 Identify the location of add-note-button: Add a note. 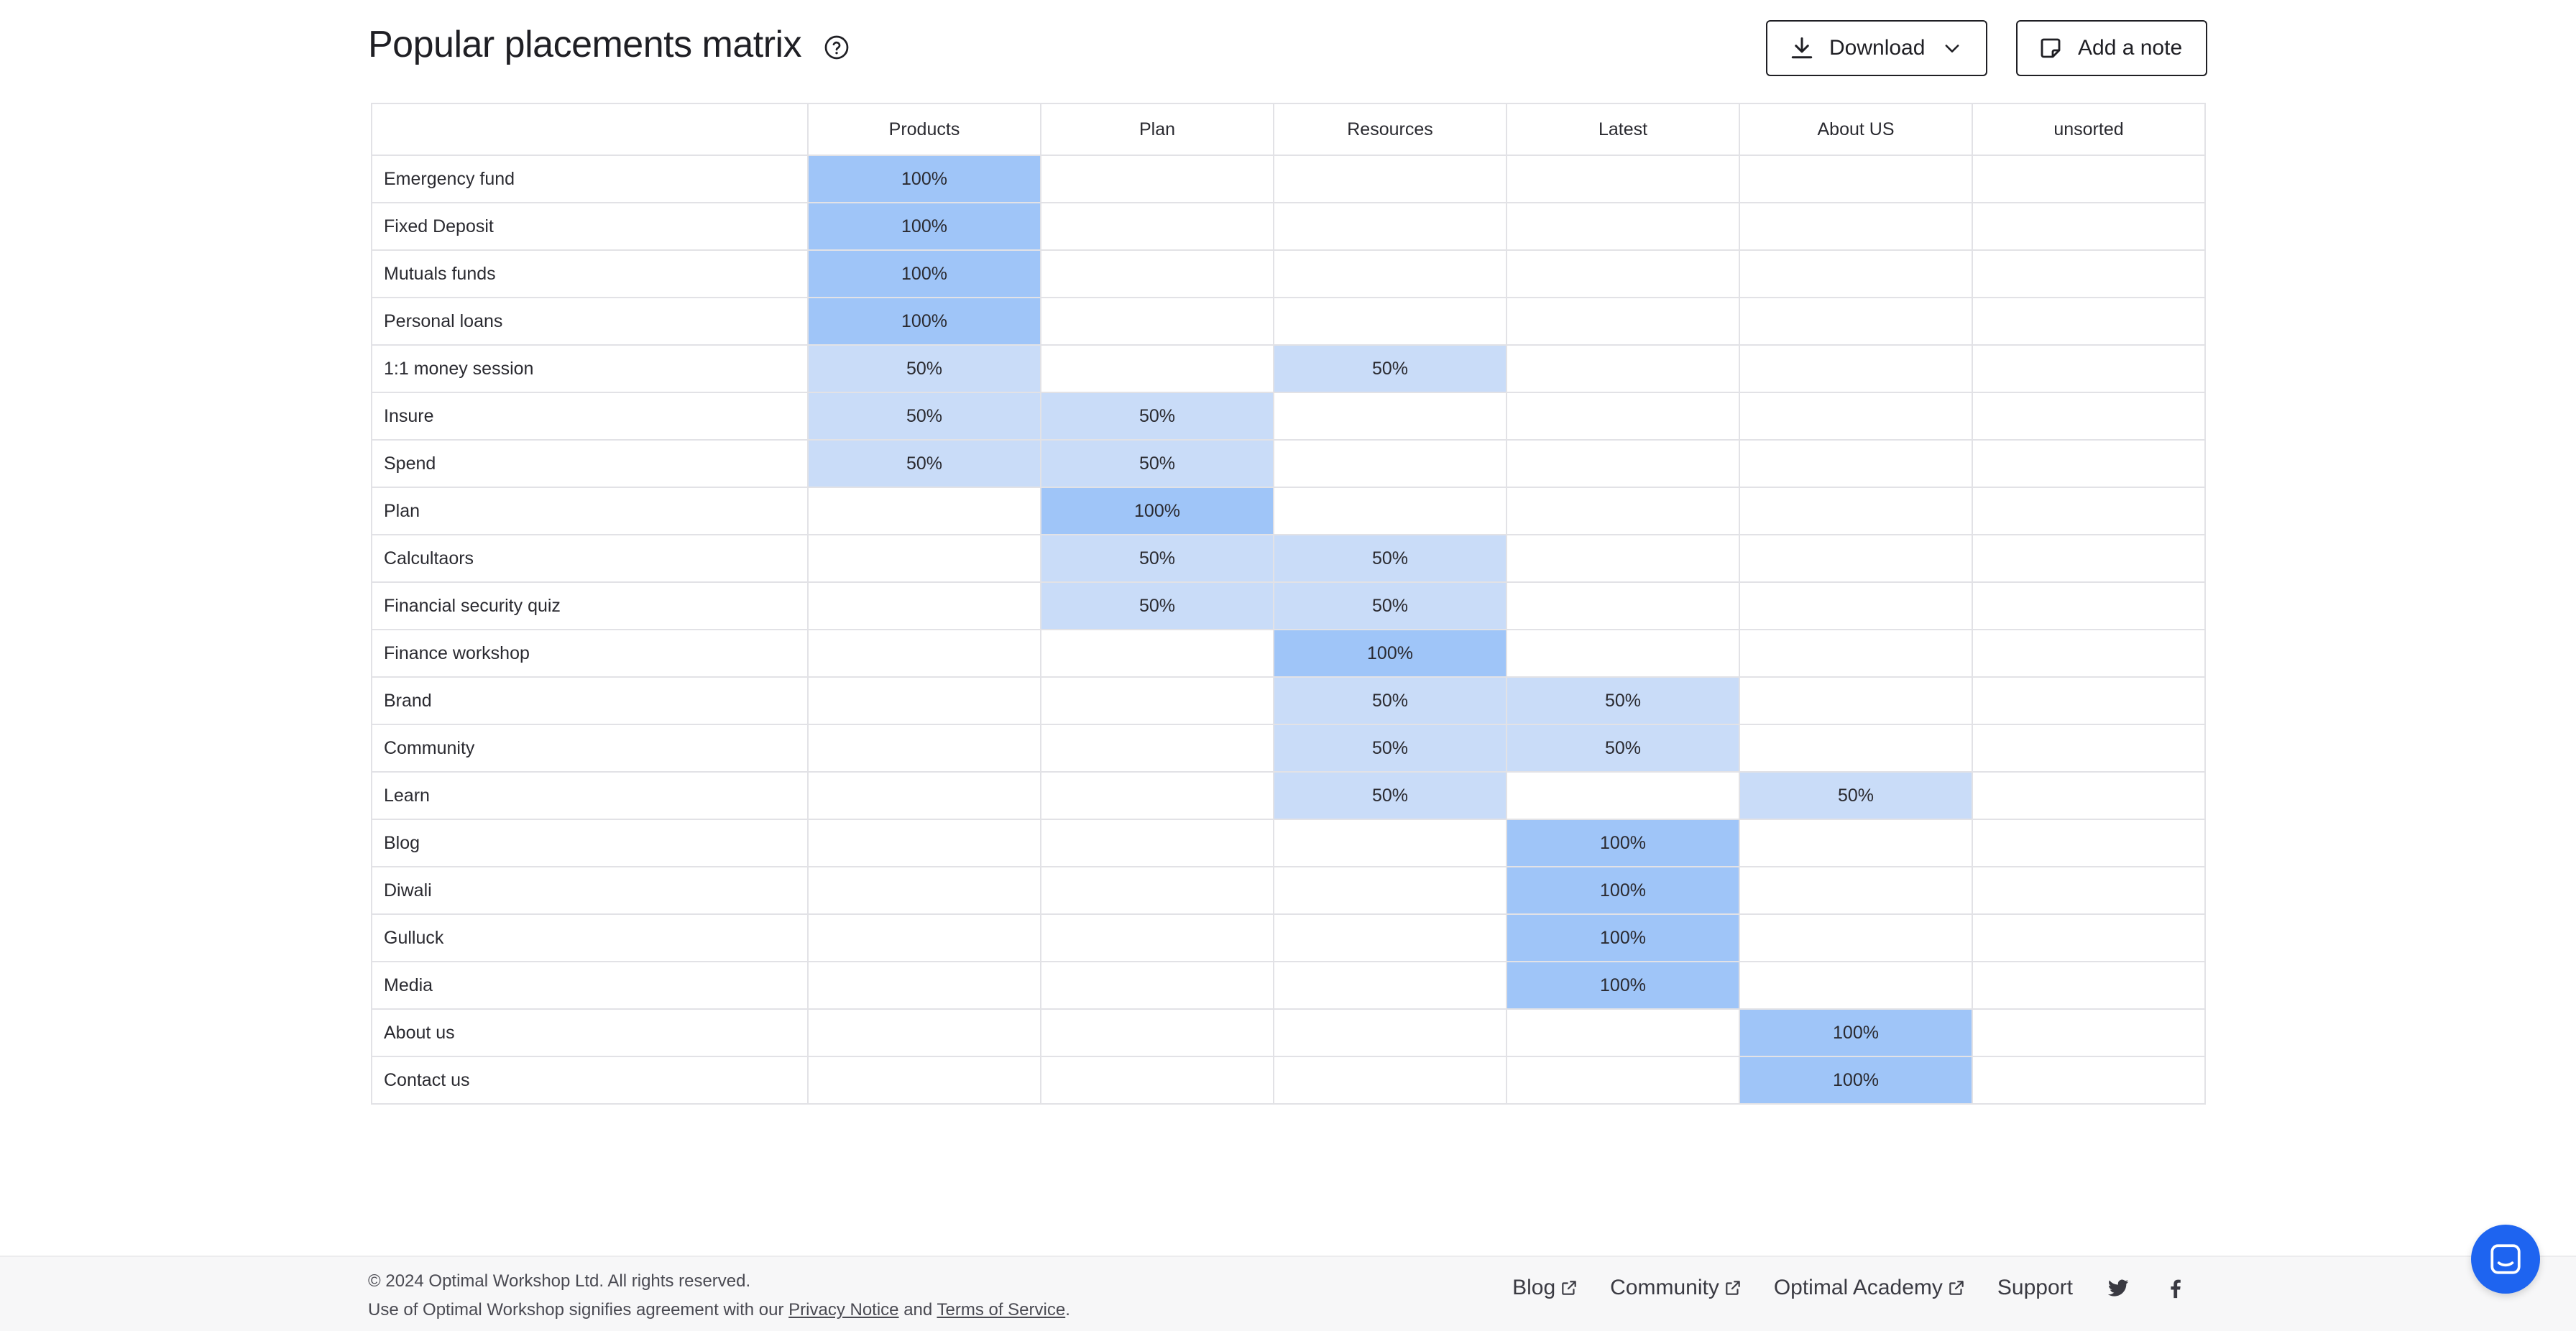
(2111, 48).